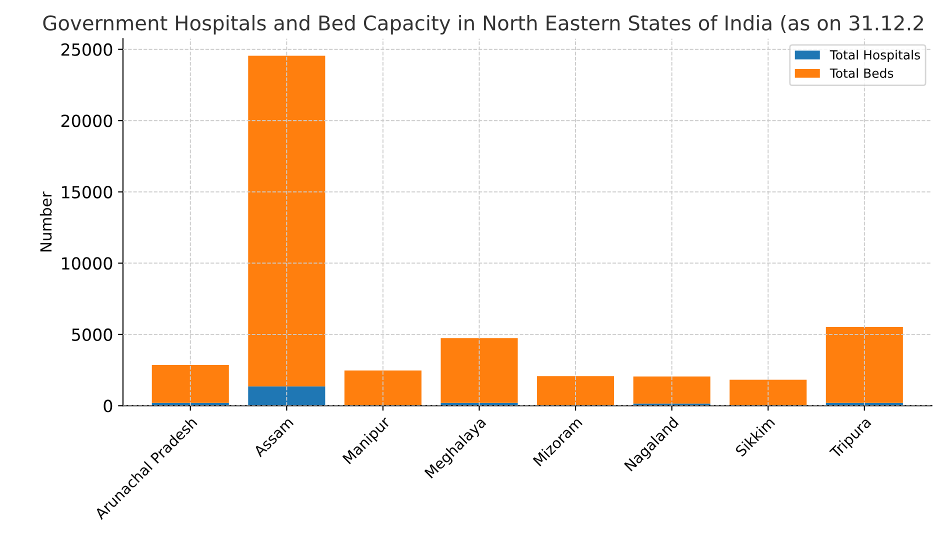 Image resolution: width=946 pixels, height=552 pixels. What do you see at coordinates (92, 335) in the screenshot?
I see `y-tick-label: 5000` at bounding box center [92, 335].